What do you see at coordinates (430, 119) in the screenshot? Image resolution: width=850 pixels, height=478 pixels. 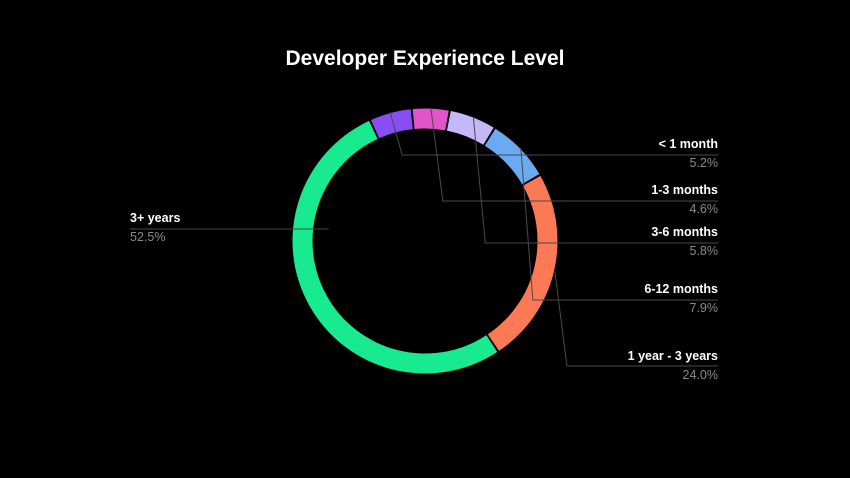 I see `slice-1-3-months` at bounding box center [430, 119].